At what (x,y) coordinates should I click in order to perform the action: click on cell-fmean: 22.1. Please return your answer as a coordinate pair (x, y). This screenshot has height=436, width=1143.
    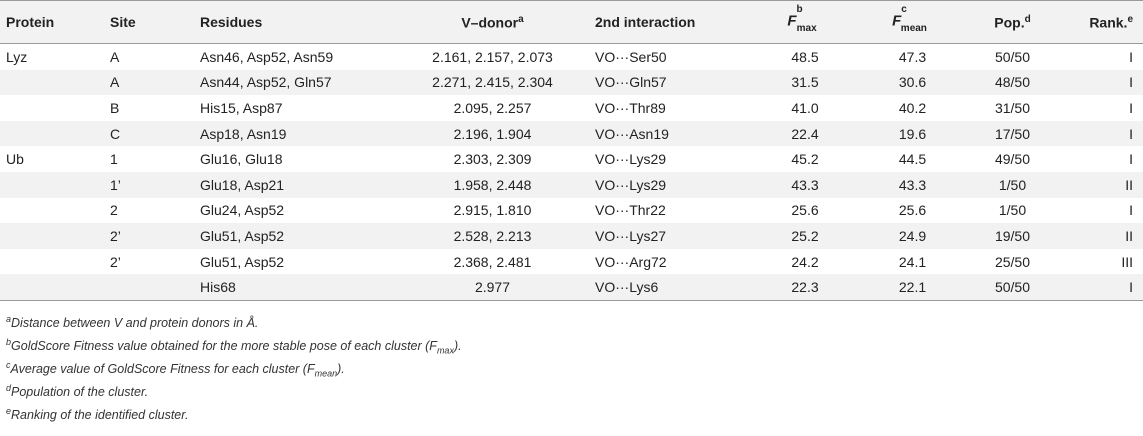
    Looking at the image, I should click on (912, 287).